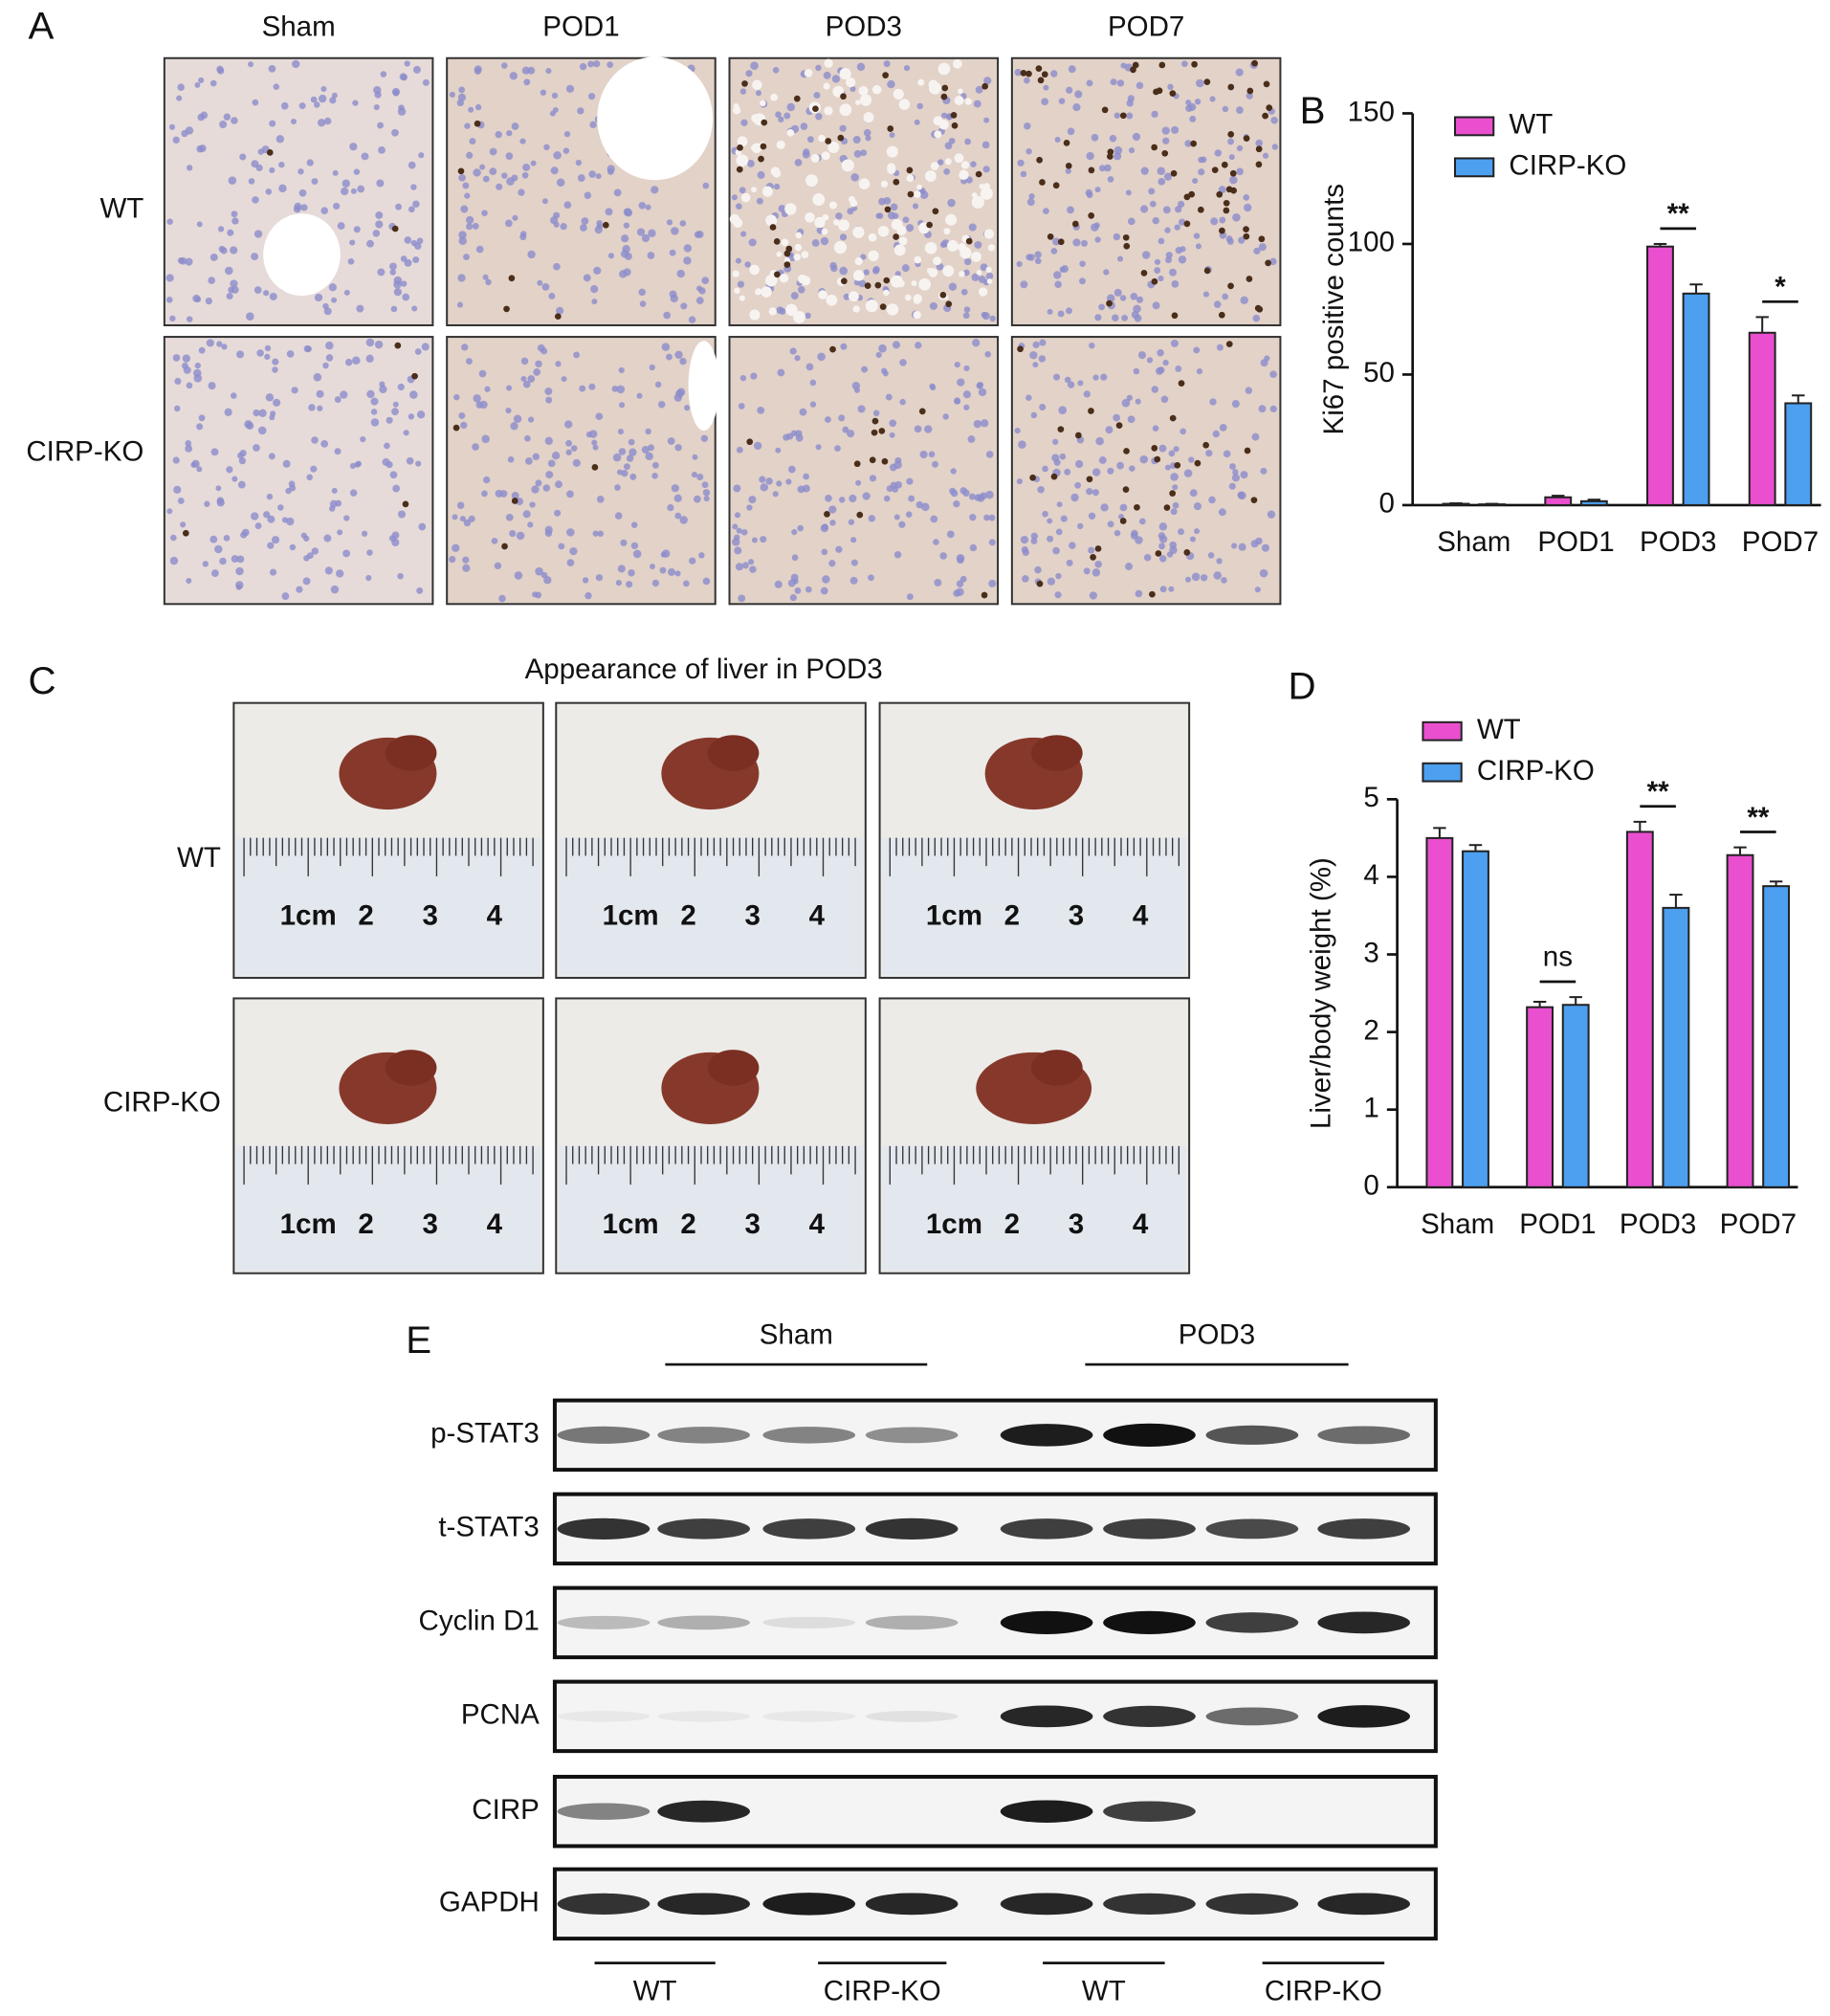 The image size is (1830, 2016). What do you see at coordinates (1104, 1990) in the screenshot?
I see `genotype-label: WT` at bounding box center [1104, 1990].